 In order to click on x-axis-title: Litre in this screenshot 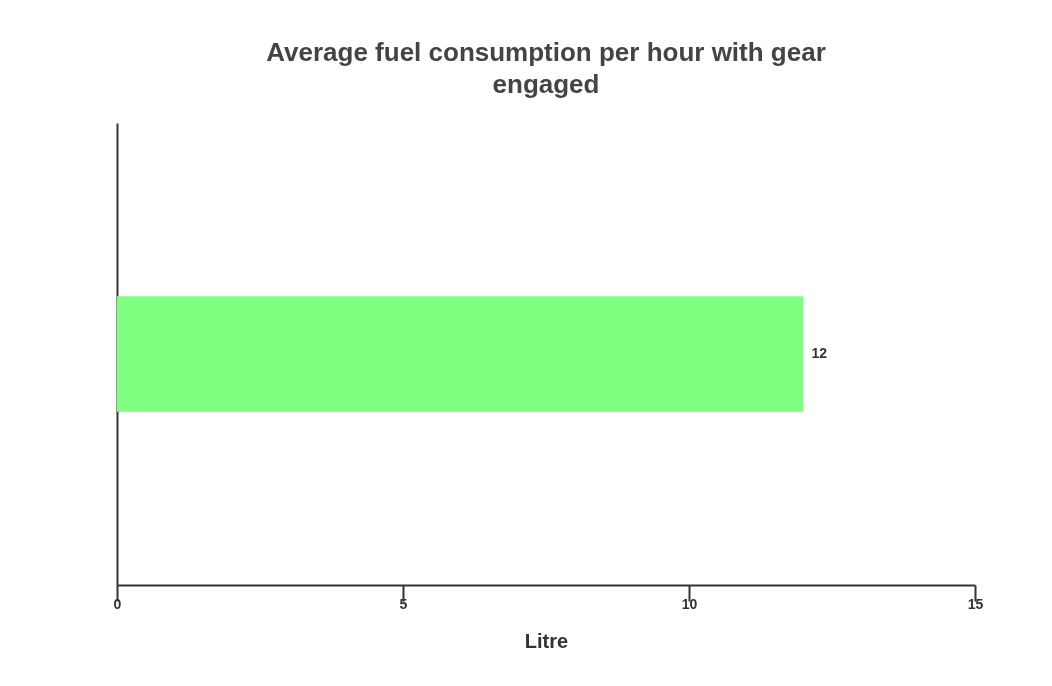, I will do `click(546, 640)`.